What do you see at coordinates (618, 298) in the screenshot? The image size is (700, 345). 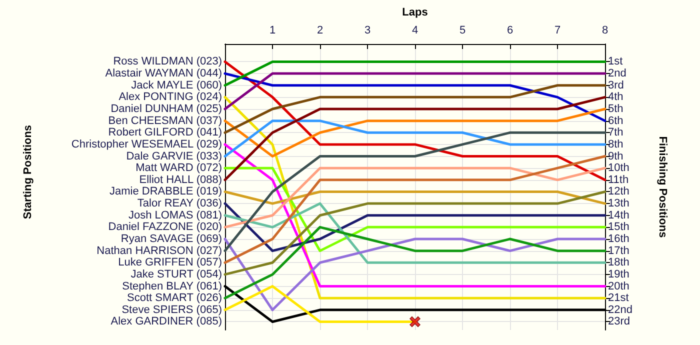 I see `y2-tick-label: 21st` at bounding box center [618, 298].